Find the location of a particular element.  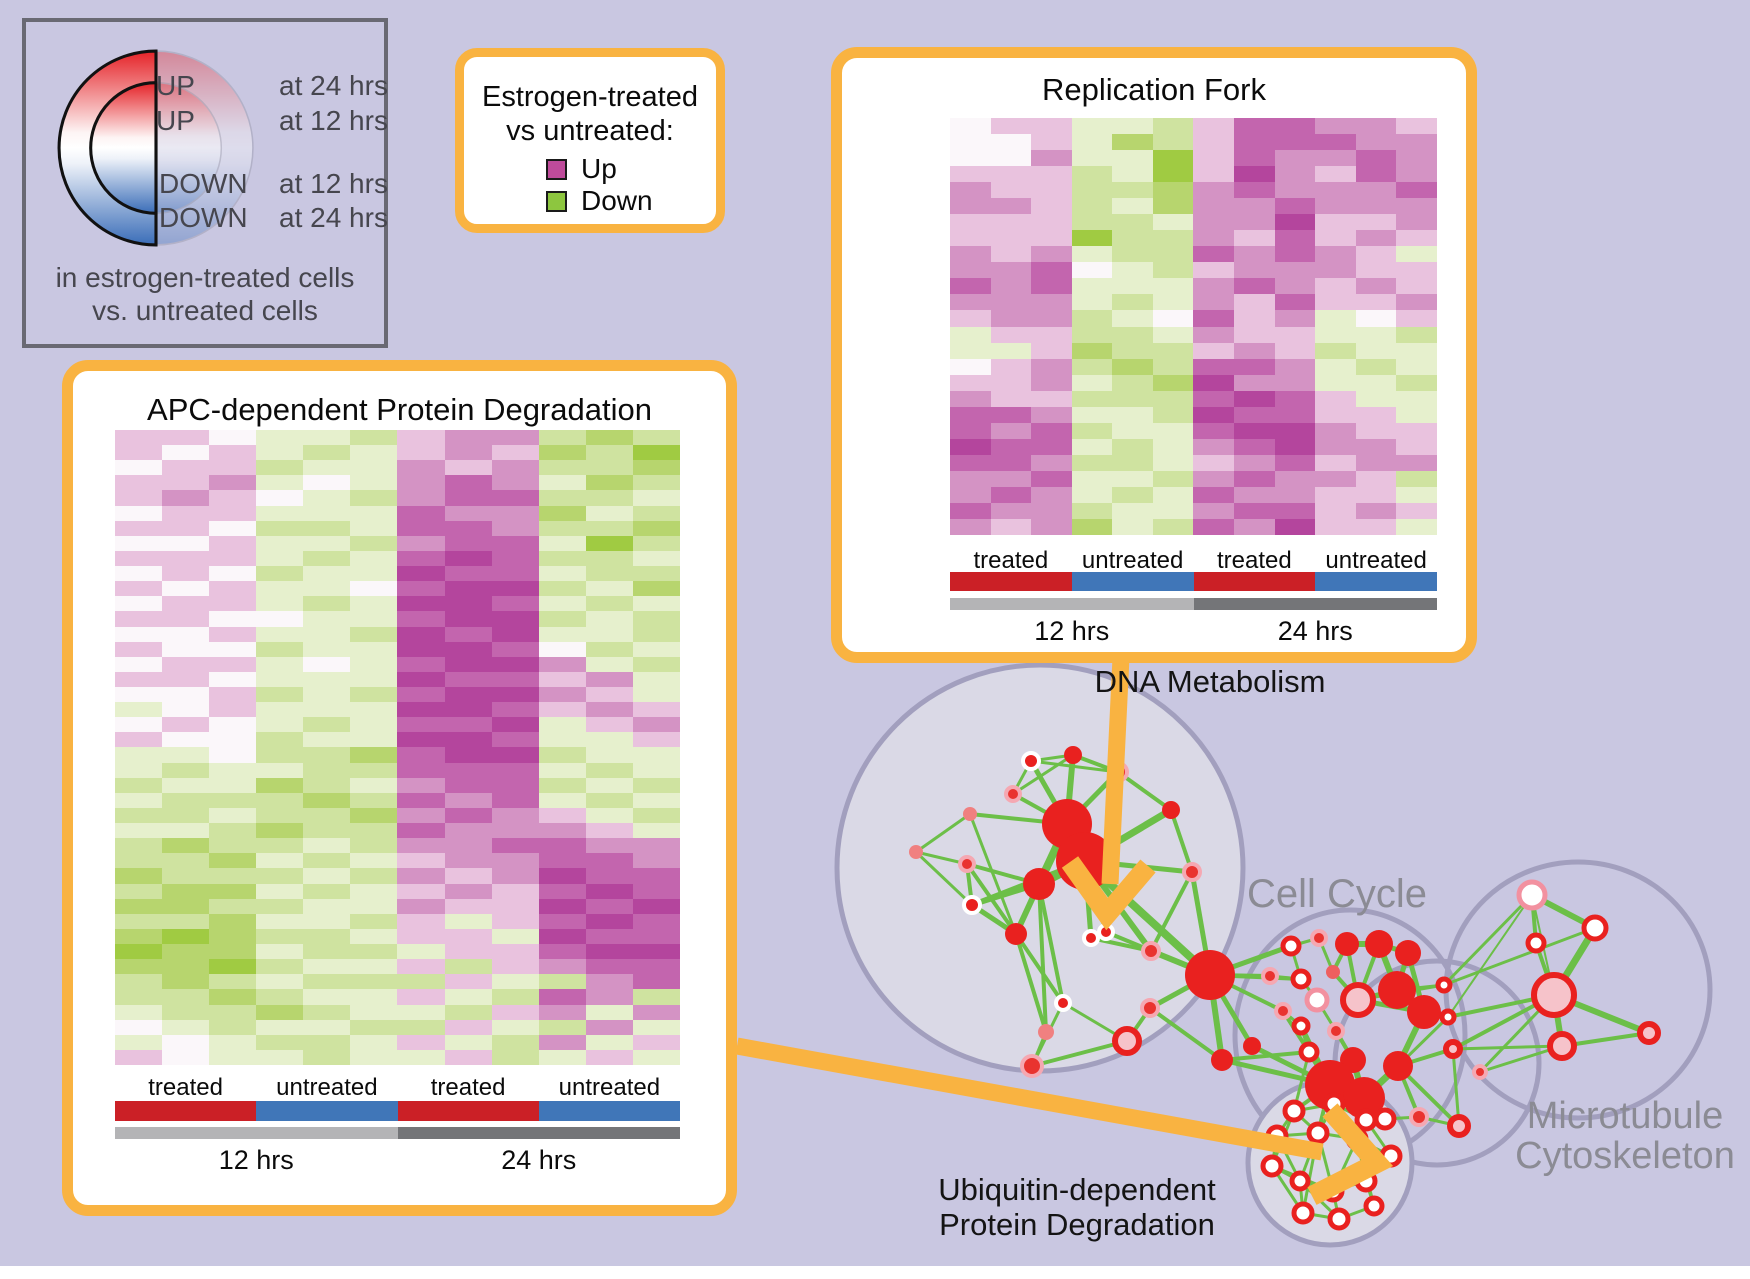

updown-row-dir-3: DOWN is located at coordinates (203, 217).